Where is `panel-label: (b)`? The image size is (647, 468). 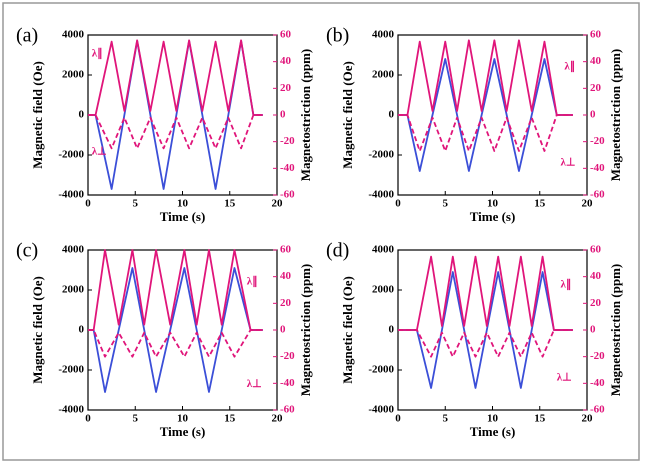 panel-label: (b) is located at coordinates (337, 36).